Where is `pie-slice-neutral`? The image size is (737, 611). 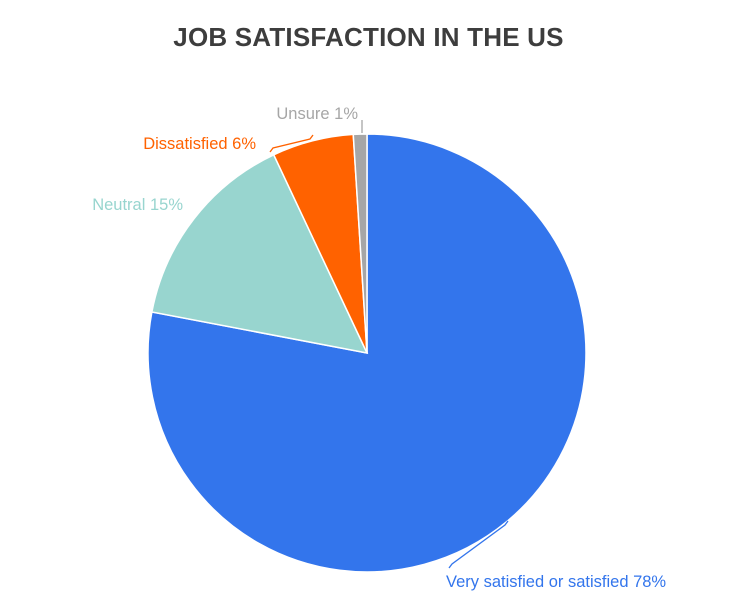
pie-slice-neutral is located at coordinates (260, 254).